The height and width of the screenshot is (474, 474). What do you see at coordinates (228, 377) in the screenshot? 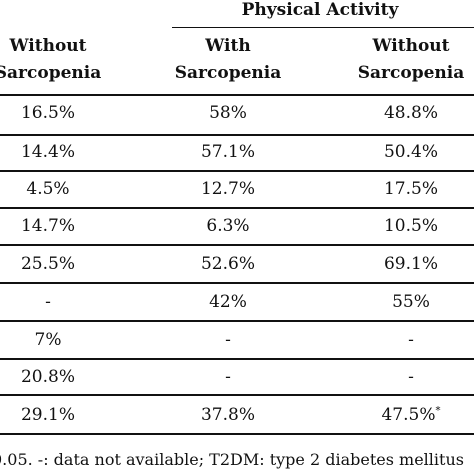
I see `table-cell-r8-c2: -` at bounding box center [228, 377].